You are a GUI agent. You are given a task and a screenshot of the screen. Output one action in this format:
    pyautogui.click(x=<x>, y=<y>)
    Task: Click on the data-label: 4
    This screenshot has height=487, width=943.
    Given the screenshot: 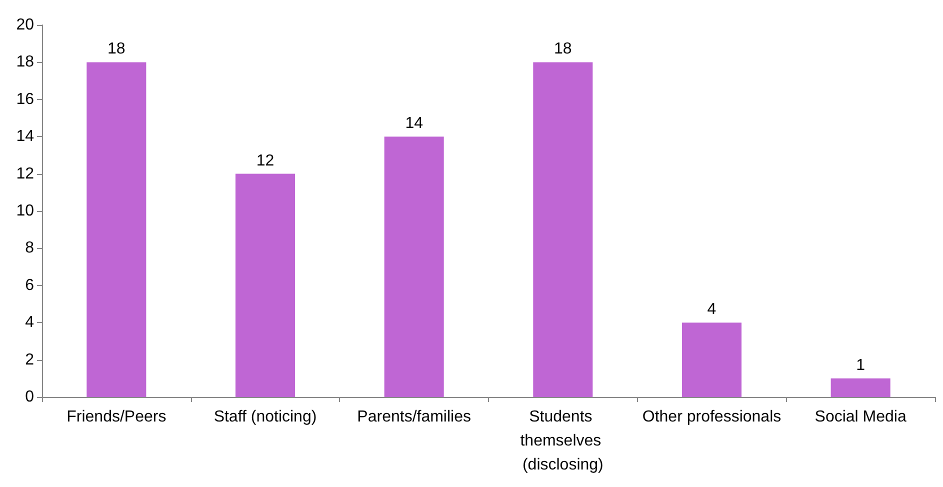 What is the action you would take?
    pyautogui.click(x=711, y=309)
    